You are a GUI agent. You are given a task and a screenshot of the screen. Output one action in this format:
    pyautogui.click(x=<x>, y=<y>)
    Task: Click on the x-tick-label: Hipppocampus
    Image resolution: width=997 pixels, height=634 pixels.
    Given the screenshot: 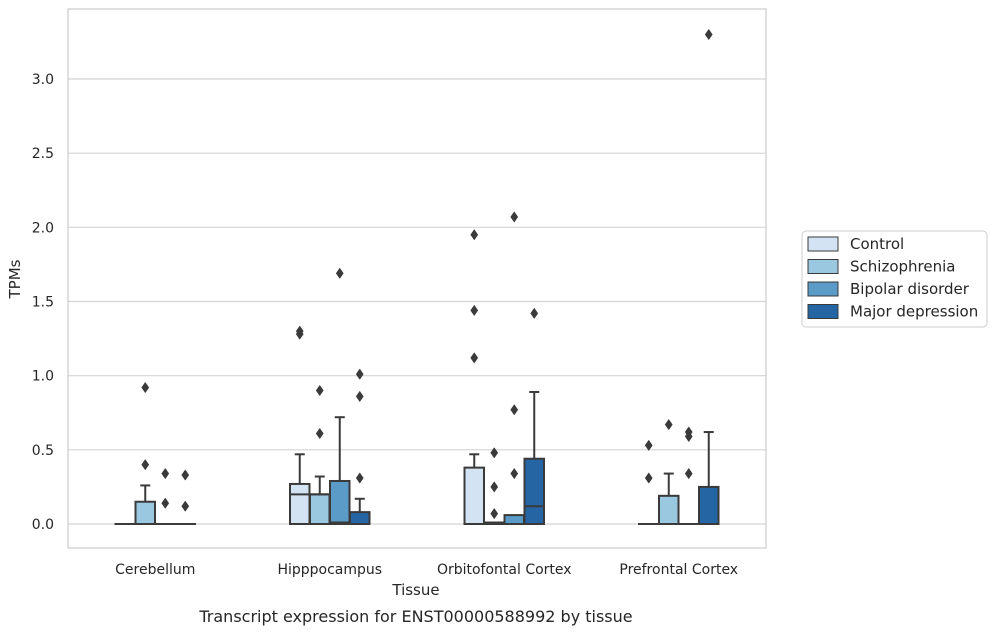 What is the action you would take?
    pyautogui.click(x=329, y=570)
    